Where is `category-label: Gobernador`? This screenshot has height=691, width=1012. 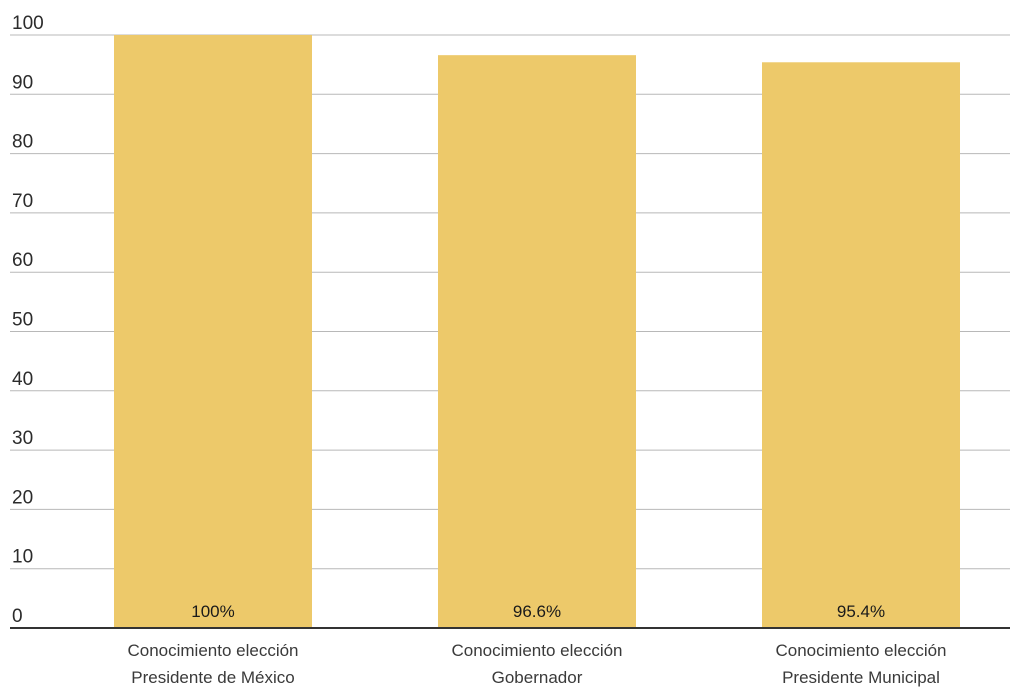 category-label: Gobernador is located at coordinates (537, 677).